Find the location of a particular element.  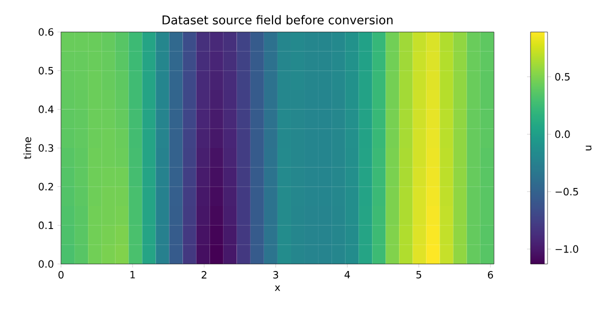

color-bar-label: −0.5 is located at coordinates (567, 192).